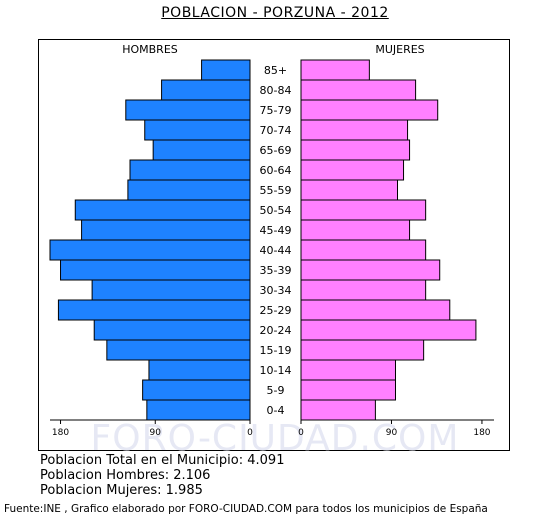 The width and height of the screenshot is (550, 520). What do you see at coordinates (481, 433) in the screenshot?
I see `tick-label-right-180: 180` at bounding box center [481, 433].